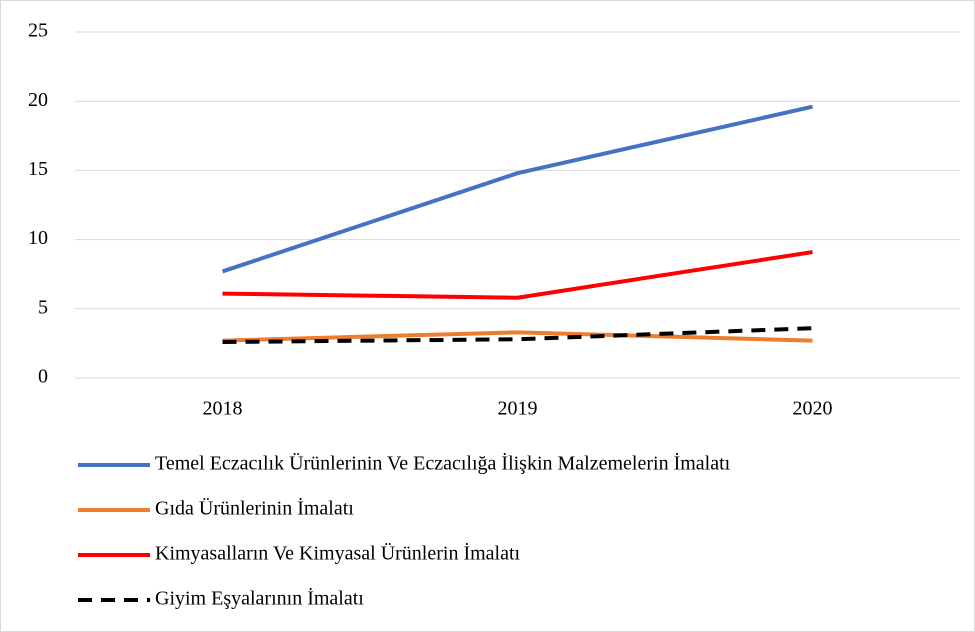  What do you see at coordinates (38, 31) in the screenshot?
I see `y-tick-label: 25` at bounding box center [38, 31].